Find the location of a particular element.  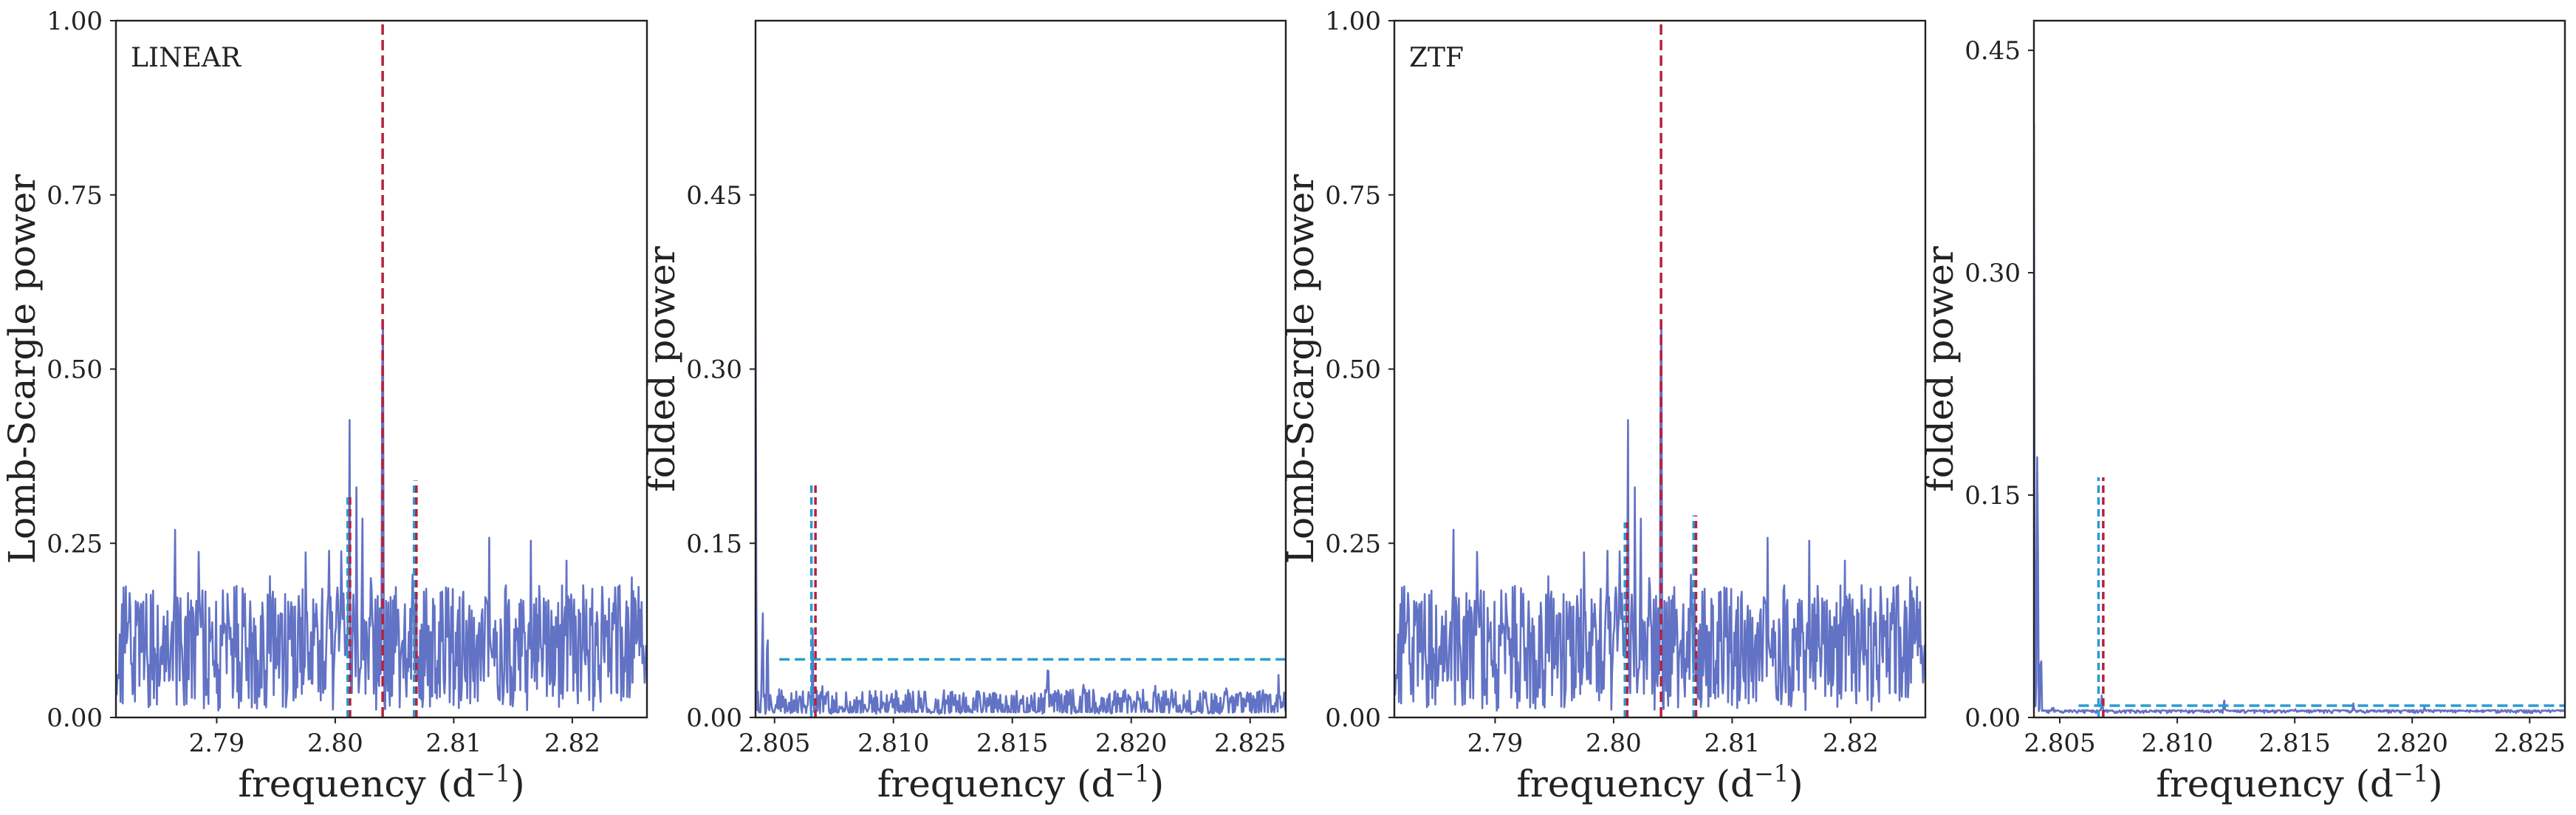

panel-annotation: ZTF is located at coordinates (1436, 58).